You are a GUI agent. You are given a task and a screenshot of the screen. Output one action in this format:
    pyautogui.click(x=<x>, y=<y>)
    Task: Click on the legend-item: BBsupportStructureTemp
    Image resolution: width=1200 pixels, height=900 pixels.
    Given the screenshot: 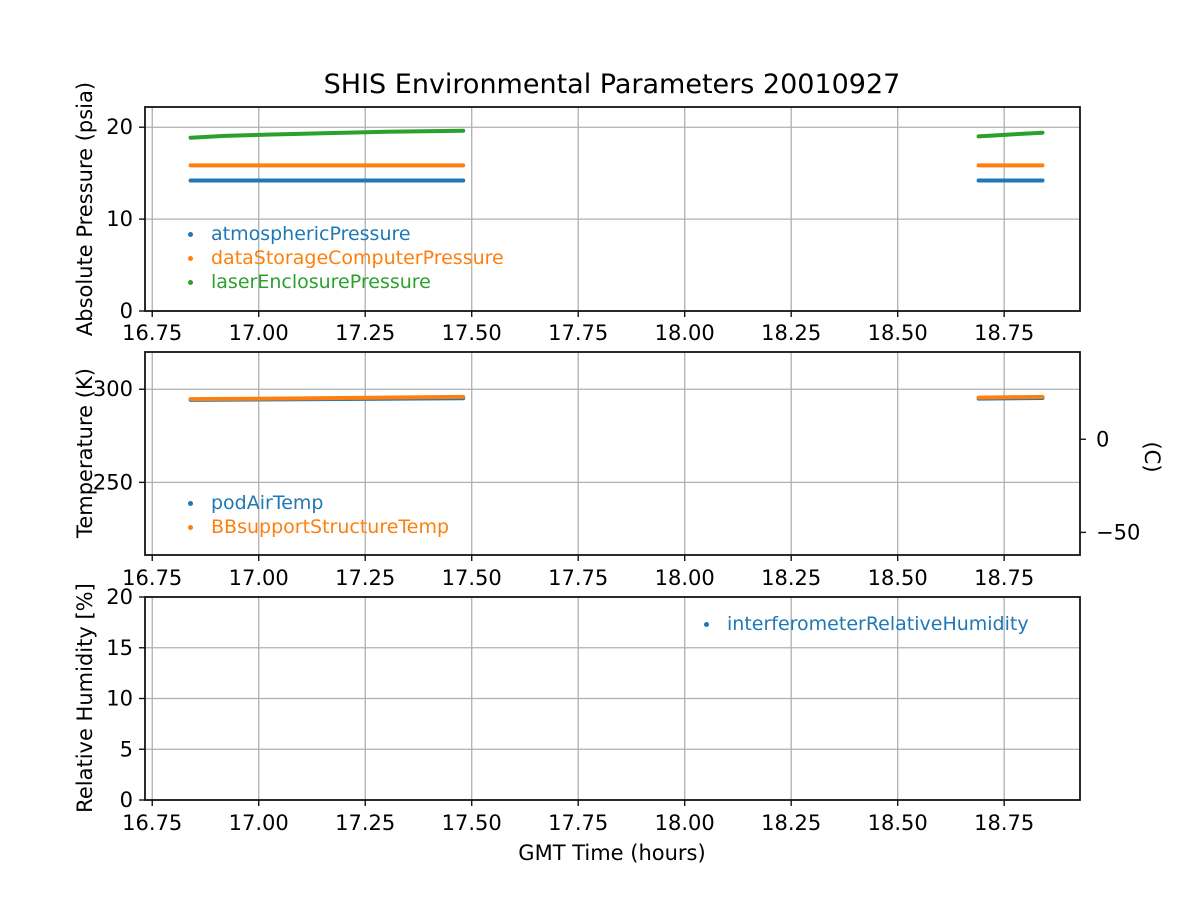 What is the action you would take?
    pyautogui.click(x=316, y=527)
    